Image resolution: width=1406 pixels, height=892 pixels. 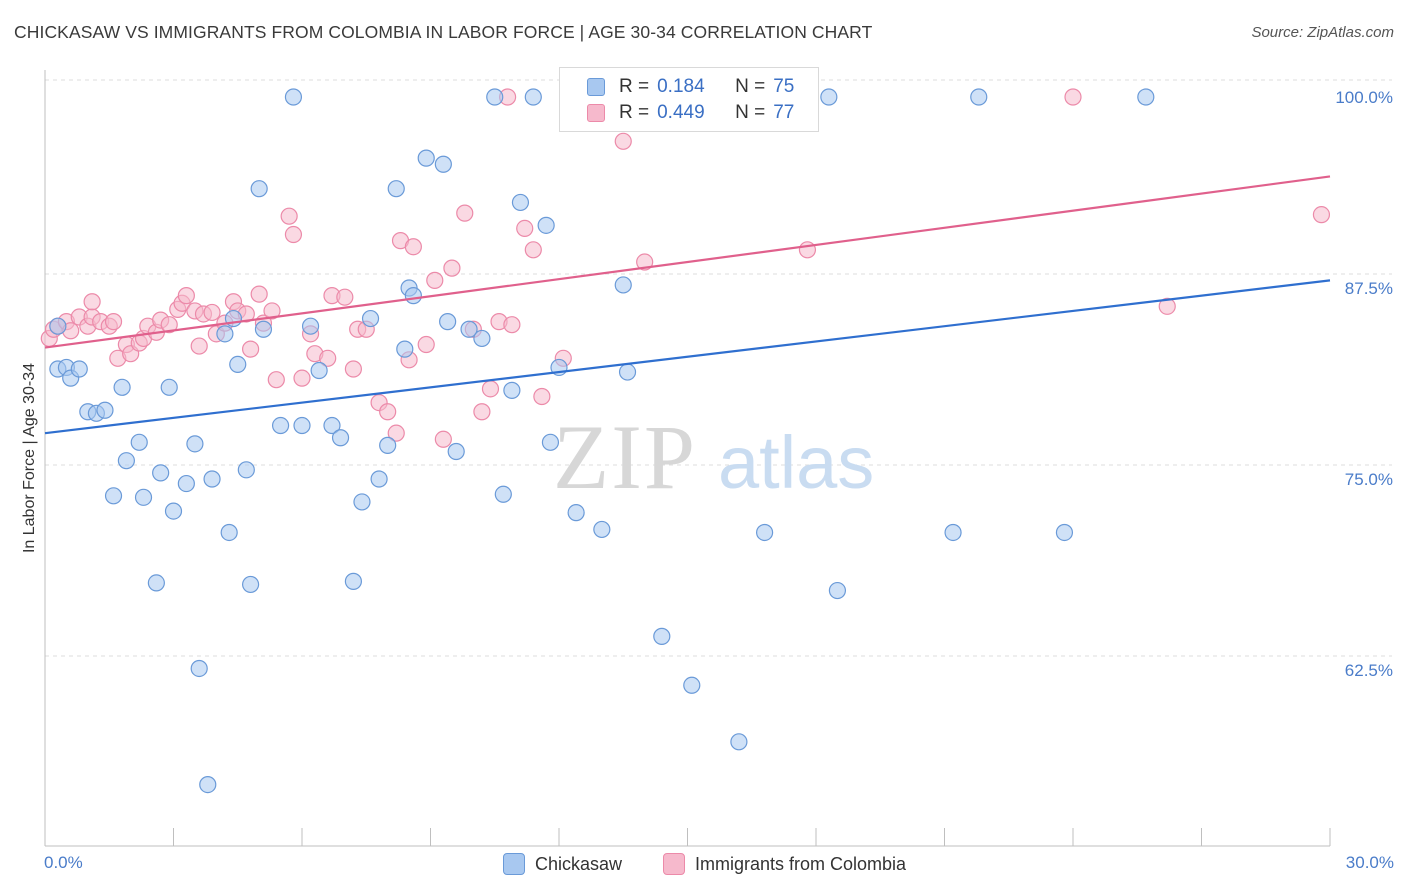 I want to click on legend-row-chickasaw: R = 0.184 N = 75, so click(x=677, y=87).